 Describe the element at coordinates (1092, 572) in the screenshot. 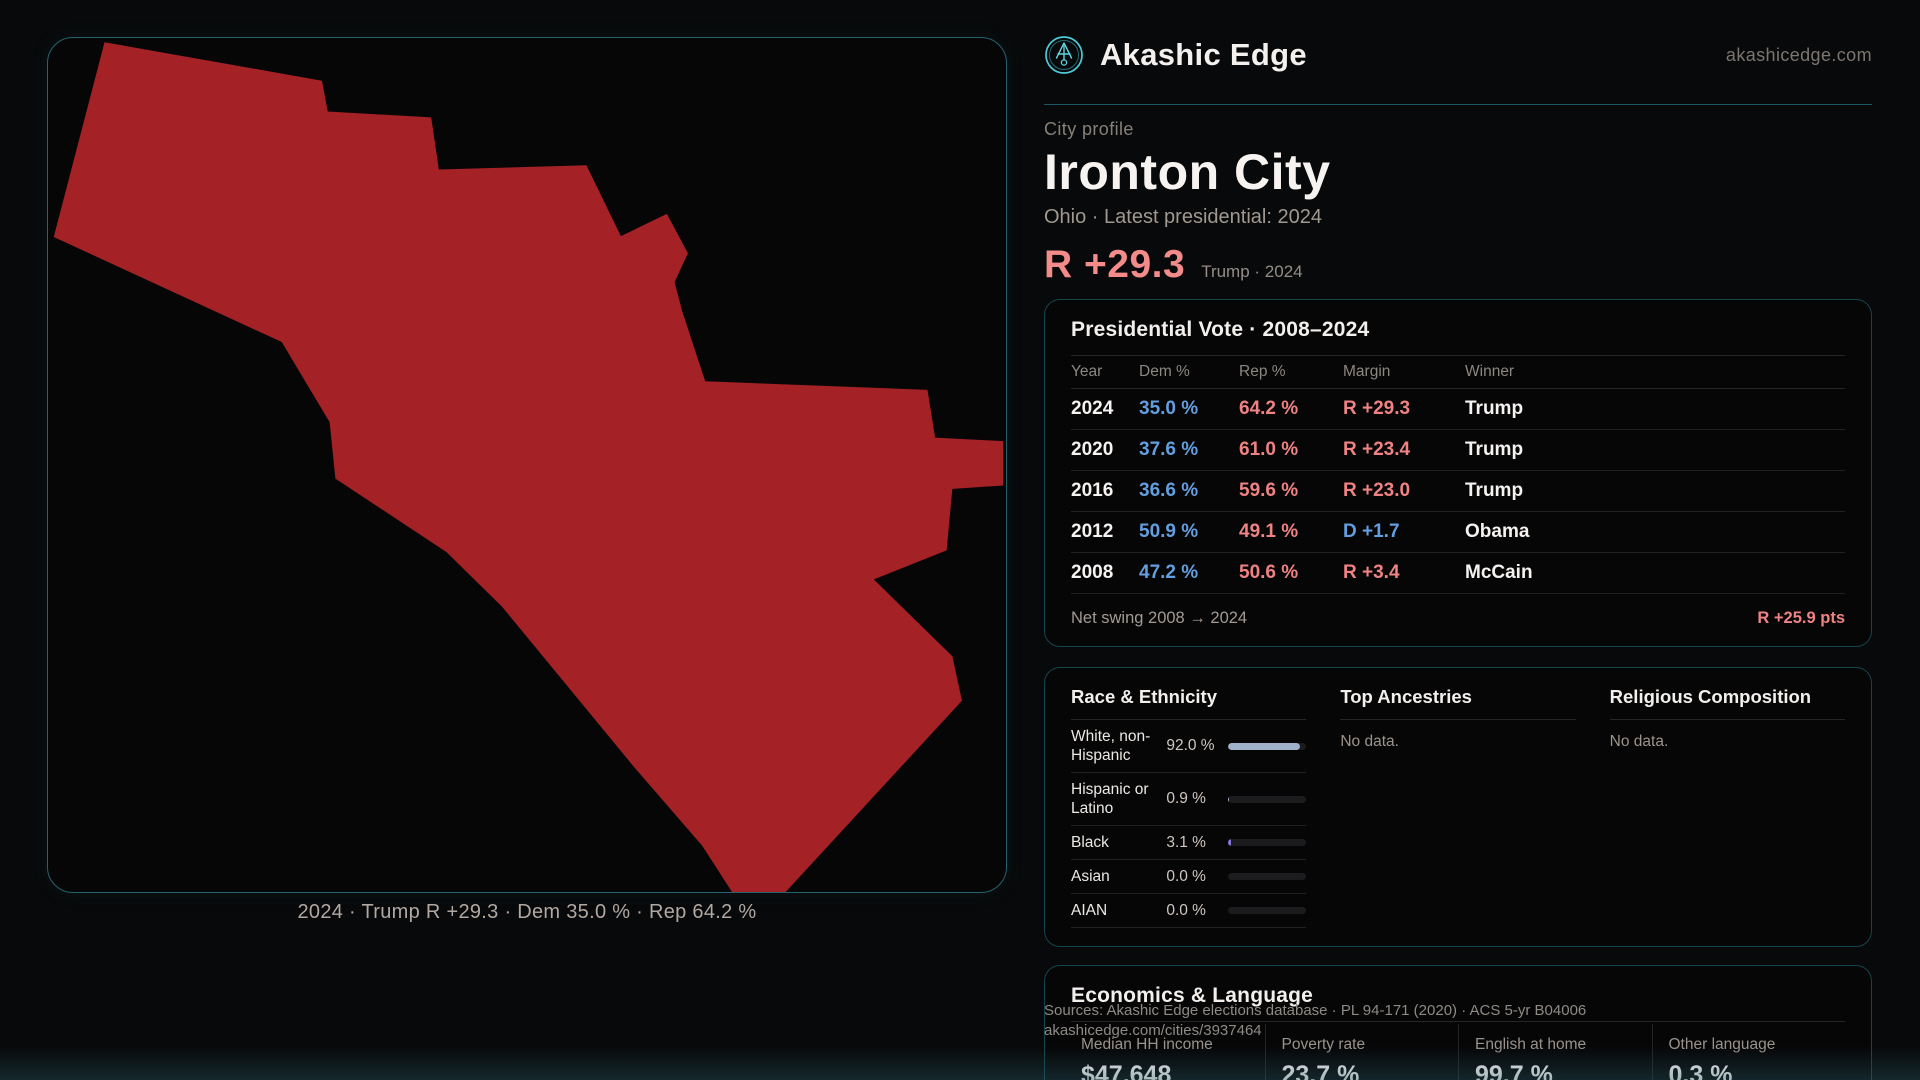

I see `year-cell: 2008` at that location.